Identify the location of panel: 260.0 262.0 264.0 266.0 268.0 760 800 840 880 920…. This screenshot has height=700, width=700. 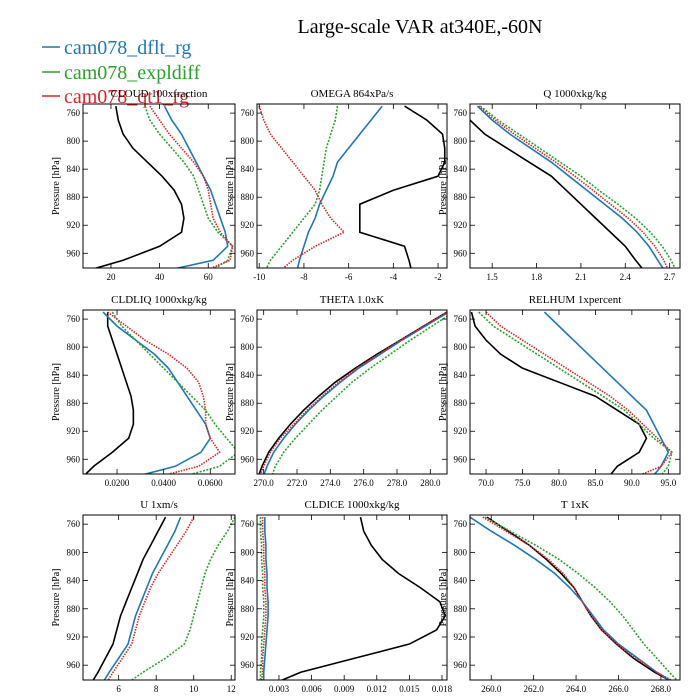
(559, 596).